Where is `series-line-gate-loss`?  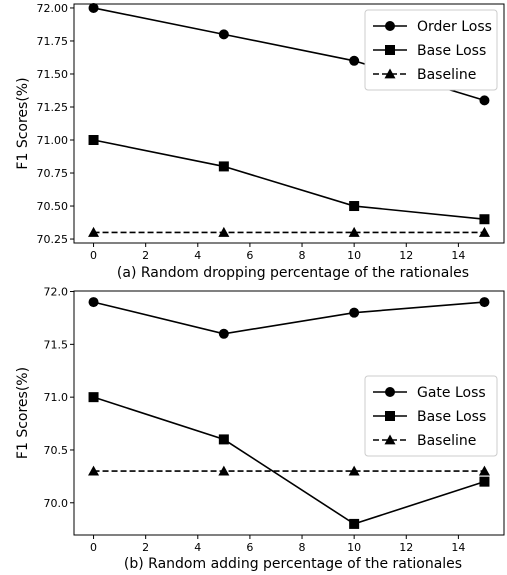
series-line-gate-loss is located at coordinates (289, 318).